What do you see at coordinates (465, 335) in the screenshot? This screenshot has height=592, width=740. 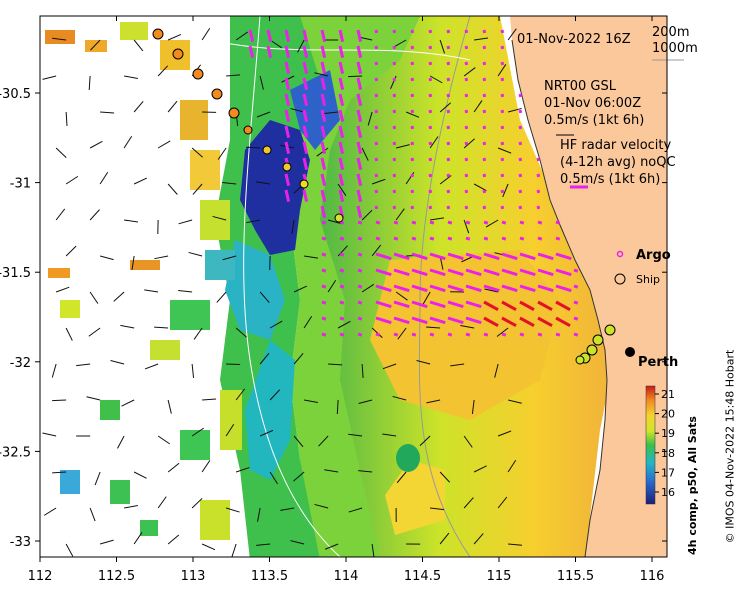 I see `sst-warm-core` at bounding box center [465, 335].